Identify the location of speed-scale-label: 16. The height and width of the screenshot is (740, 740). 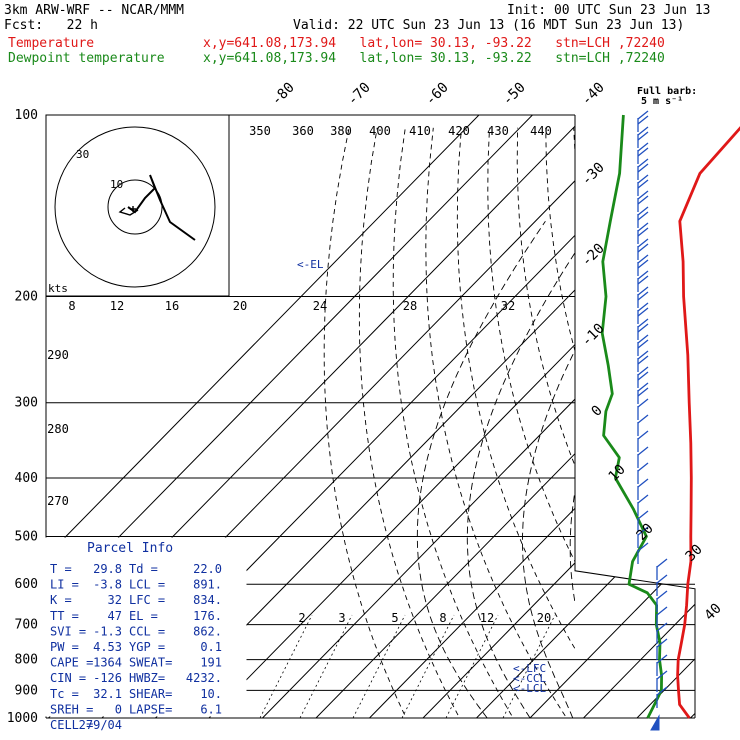
(172, 306).